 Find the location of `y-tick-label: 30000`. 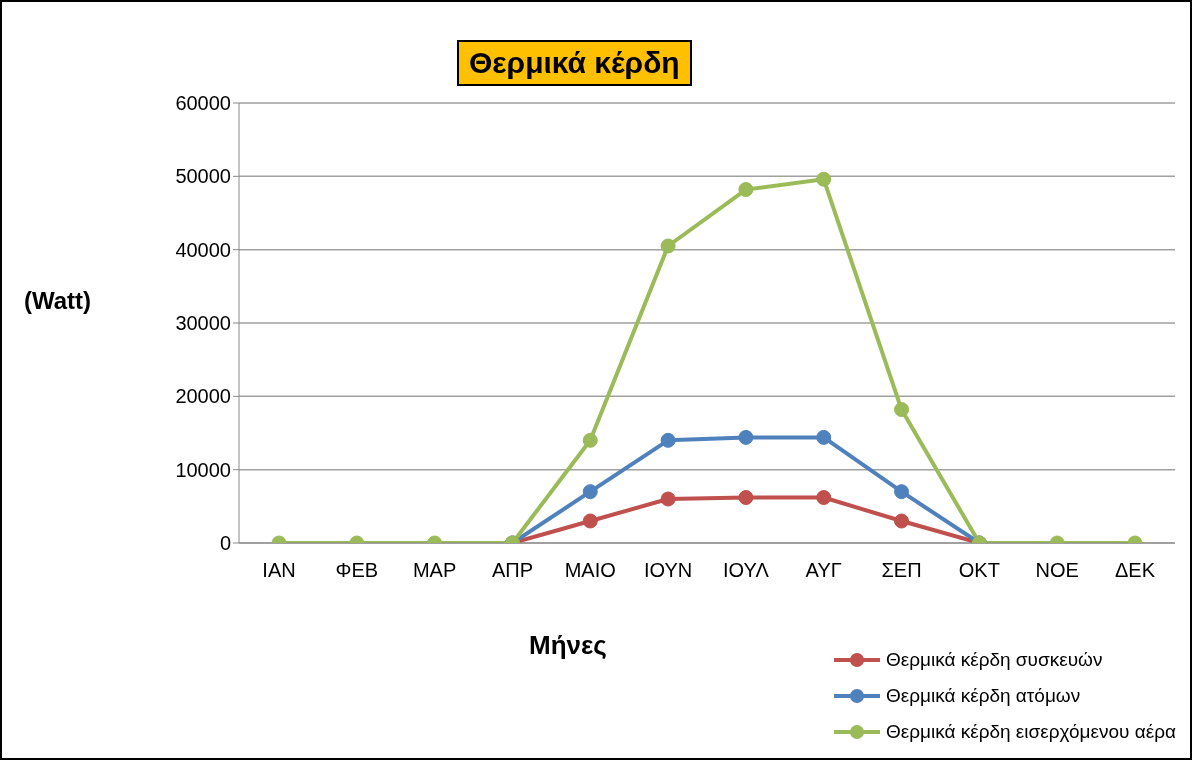

y-tick-label: 30000 is located at coordinates (203, 323).